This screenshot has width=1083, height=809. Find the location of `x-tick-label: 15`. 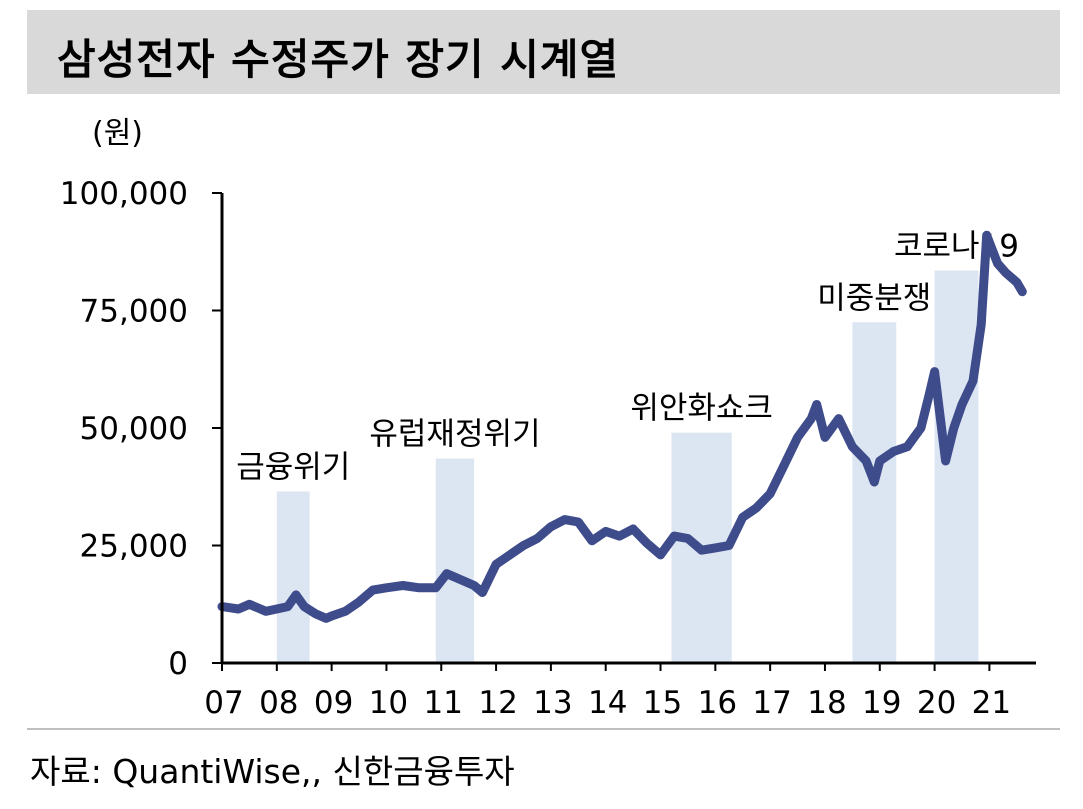

x-tick-label: 15 is located at coordinates (662, 703).